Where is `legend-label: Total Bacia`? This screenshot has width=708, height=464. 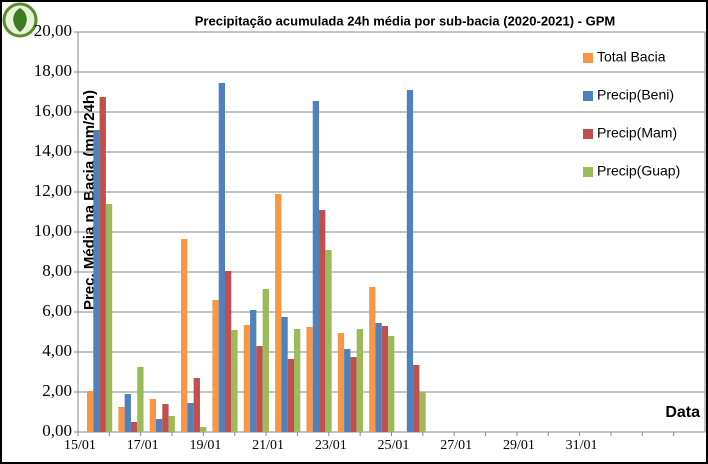
legend-label: Total Bacia is located at coordinates (631, 57).